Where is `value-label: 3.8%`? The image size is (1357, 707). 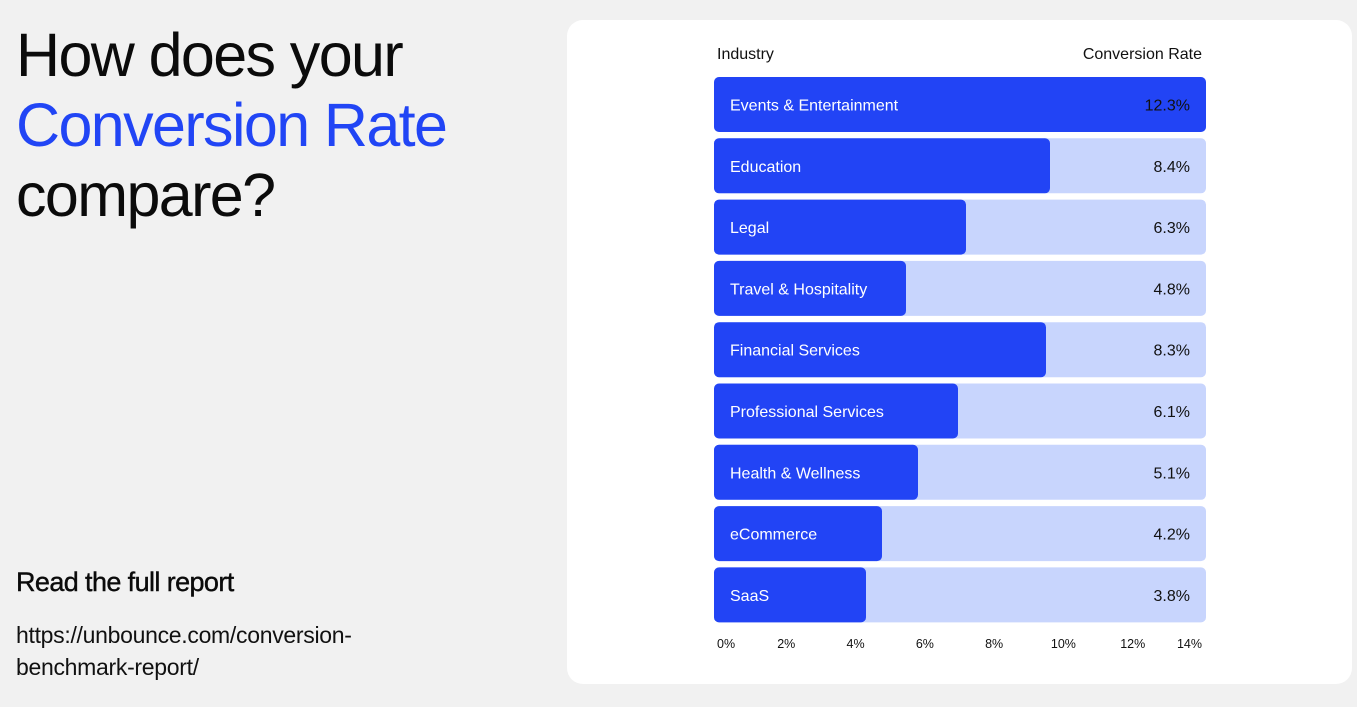 value-label: 3.8% is located at coordinates (1172, 596).